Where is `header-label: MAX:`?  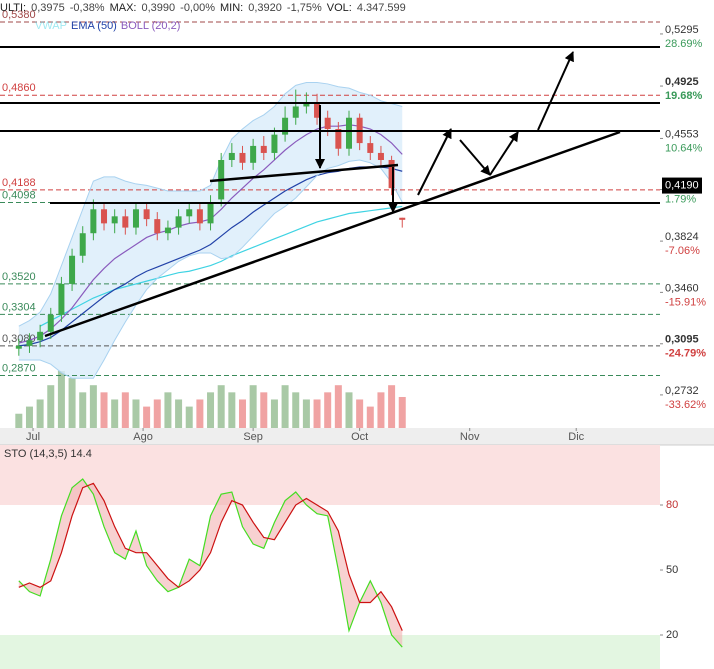
header-label: MAX: is located at coordinates (123, 8).